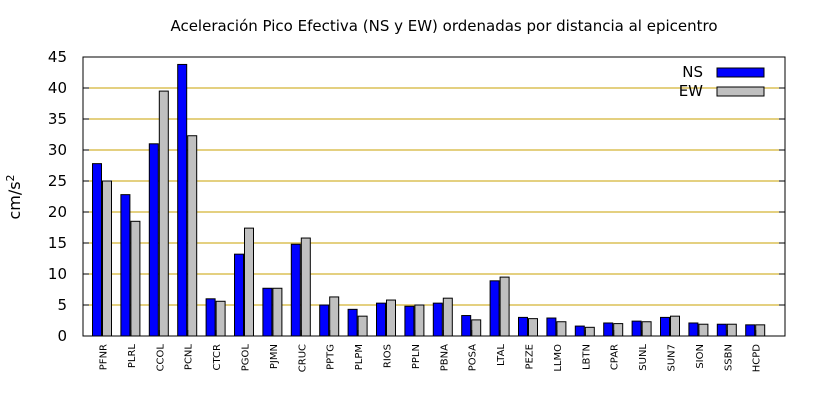 The height and width of the screenshot is (400, 820). Describe the element at coordinates (239, 295) in the screenshot. I see `bar-ns-pgol` at that location.